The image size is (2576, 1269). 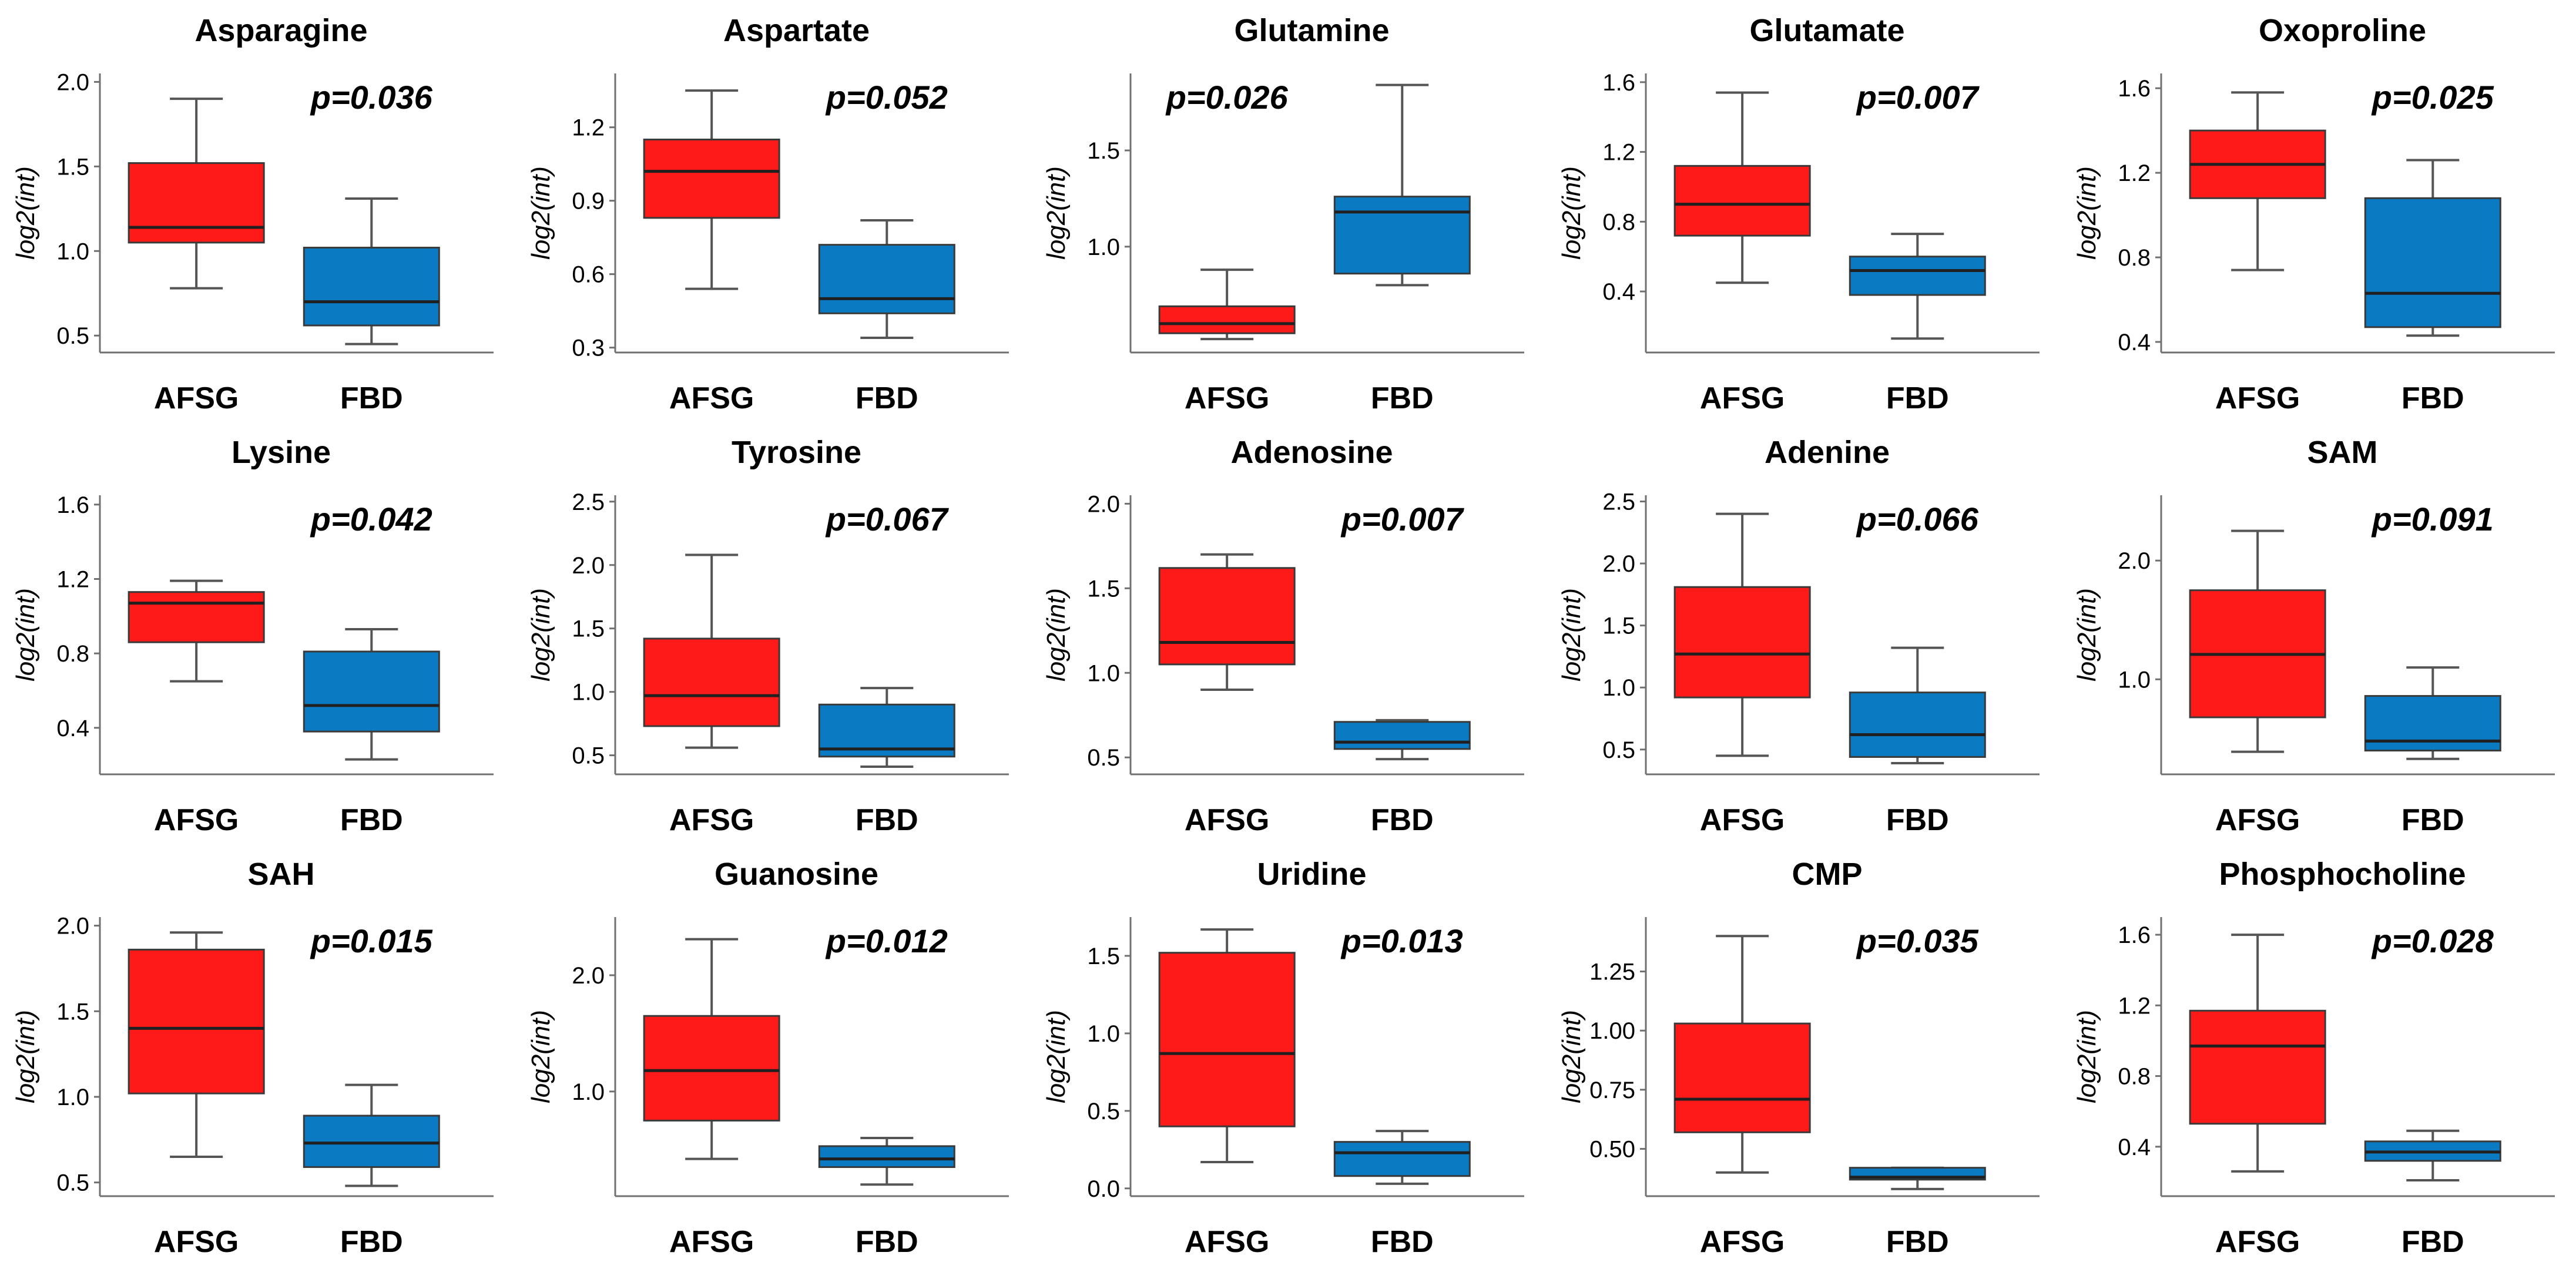 I want to click on p-value-label: p=0.012, so click(x=887, y=941).